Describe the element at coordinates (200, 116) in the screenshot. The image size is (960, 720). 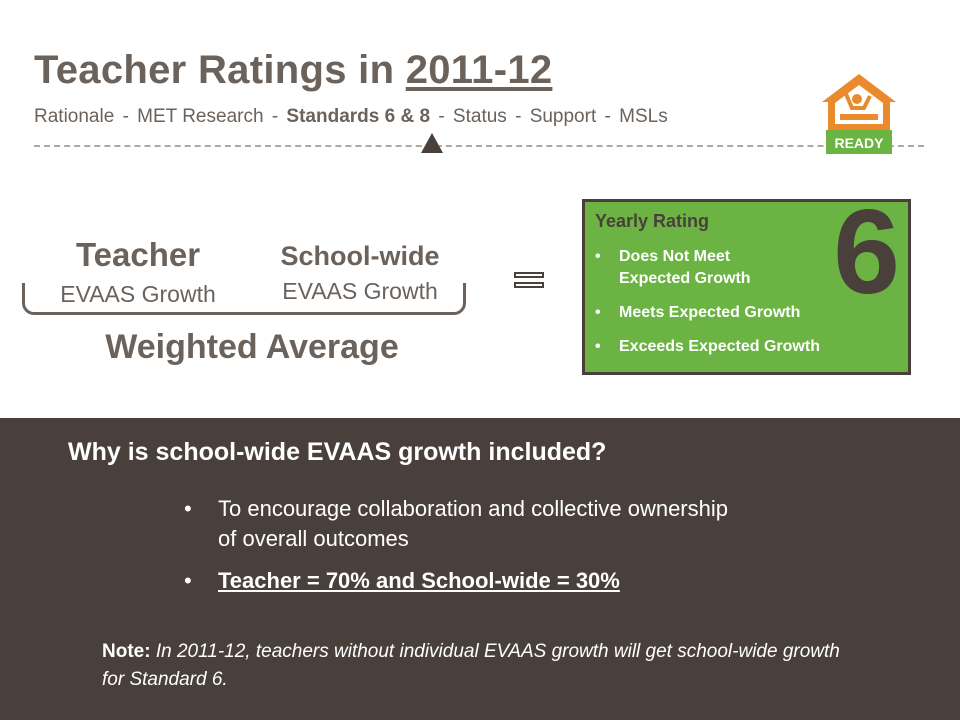
I see `nav-item-met-research: MET Research` at that location.